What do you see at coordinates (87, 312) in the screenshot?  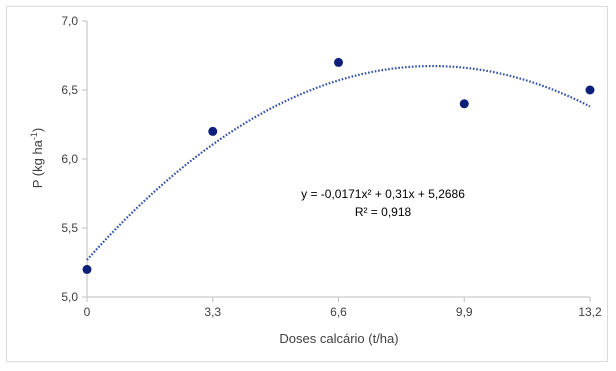 I see `x-tick-label: 0` at bounding box center [87, 312].